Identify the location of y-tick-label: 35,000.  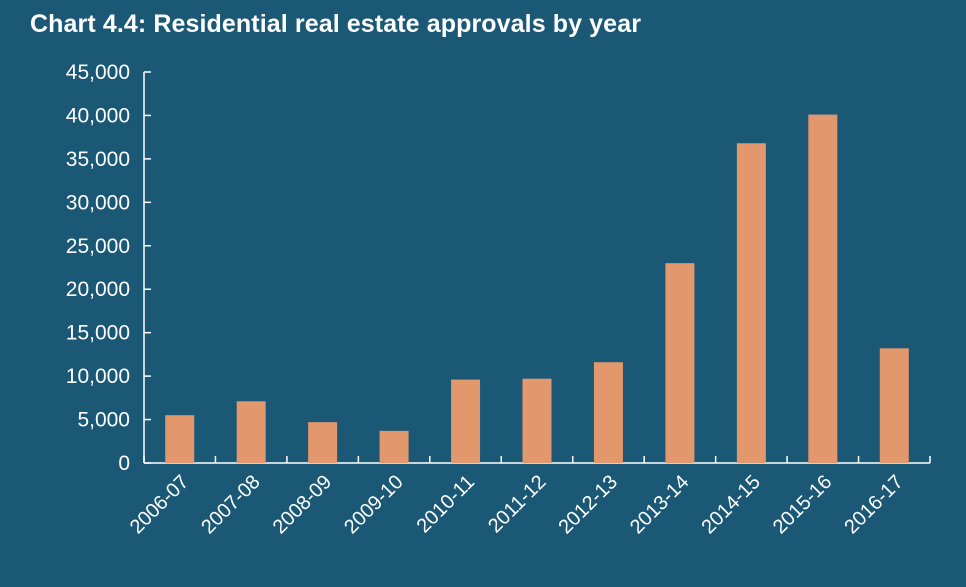
(98, 159).